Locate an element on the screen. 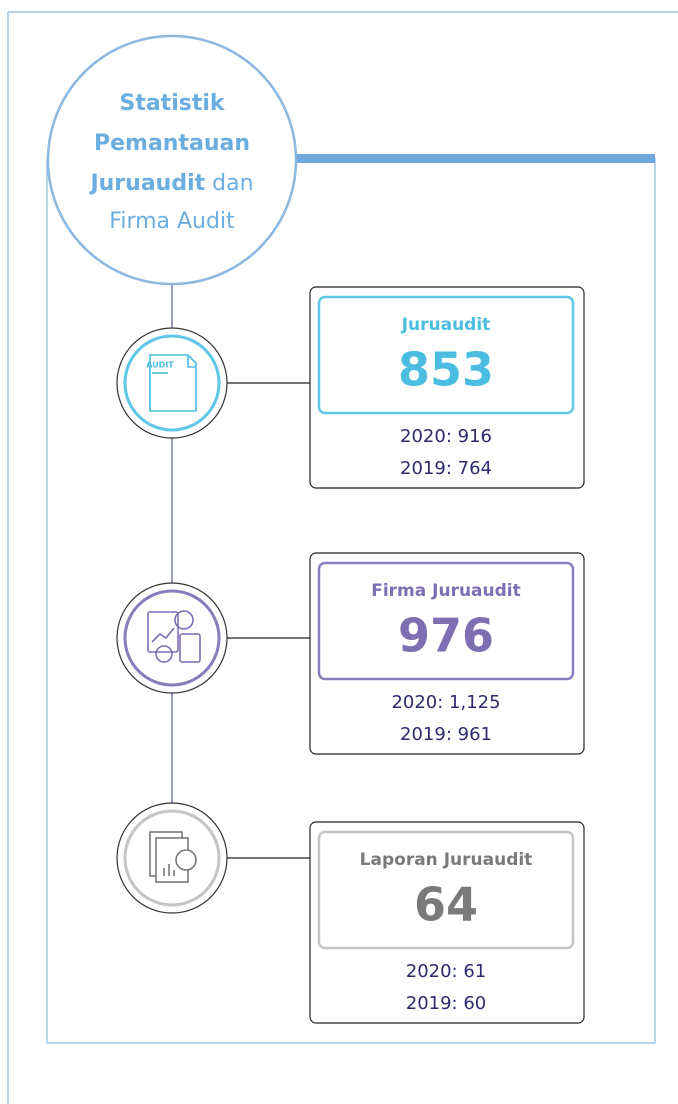 This screenshot has width=678, height=1104. title-line: Juruaudit dan is located at coordinates (170, 183).